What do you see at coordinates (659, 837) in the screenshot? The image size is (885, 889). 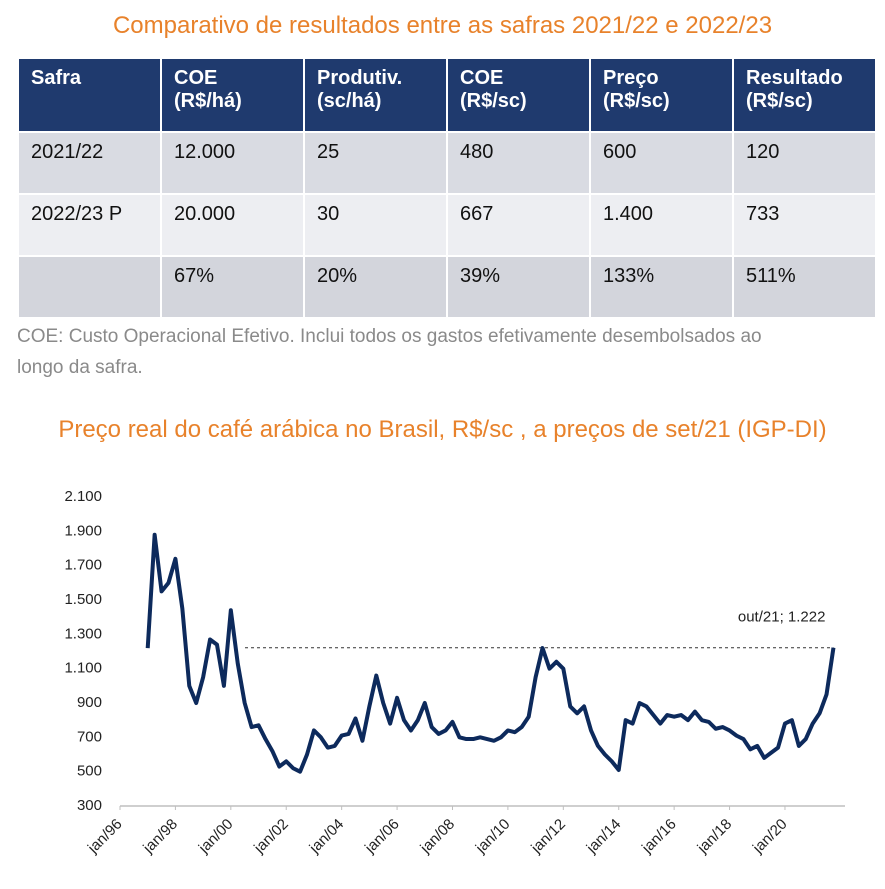 I see `x-tick-label: jan/16` at bounding box center [659, 837].